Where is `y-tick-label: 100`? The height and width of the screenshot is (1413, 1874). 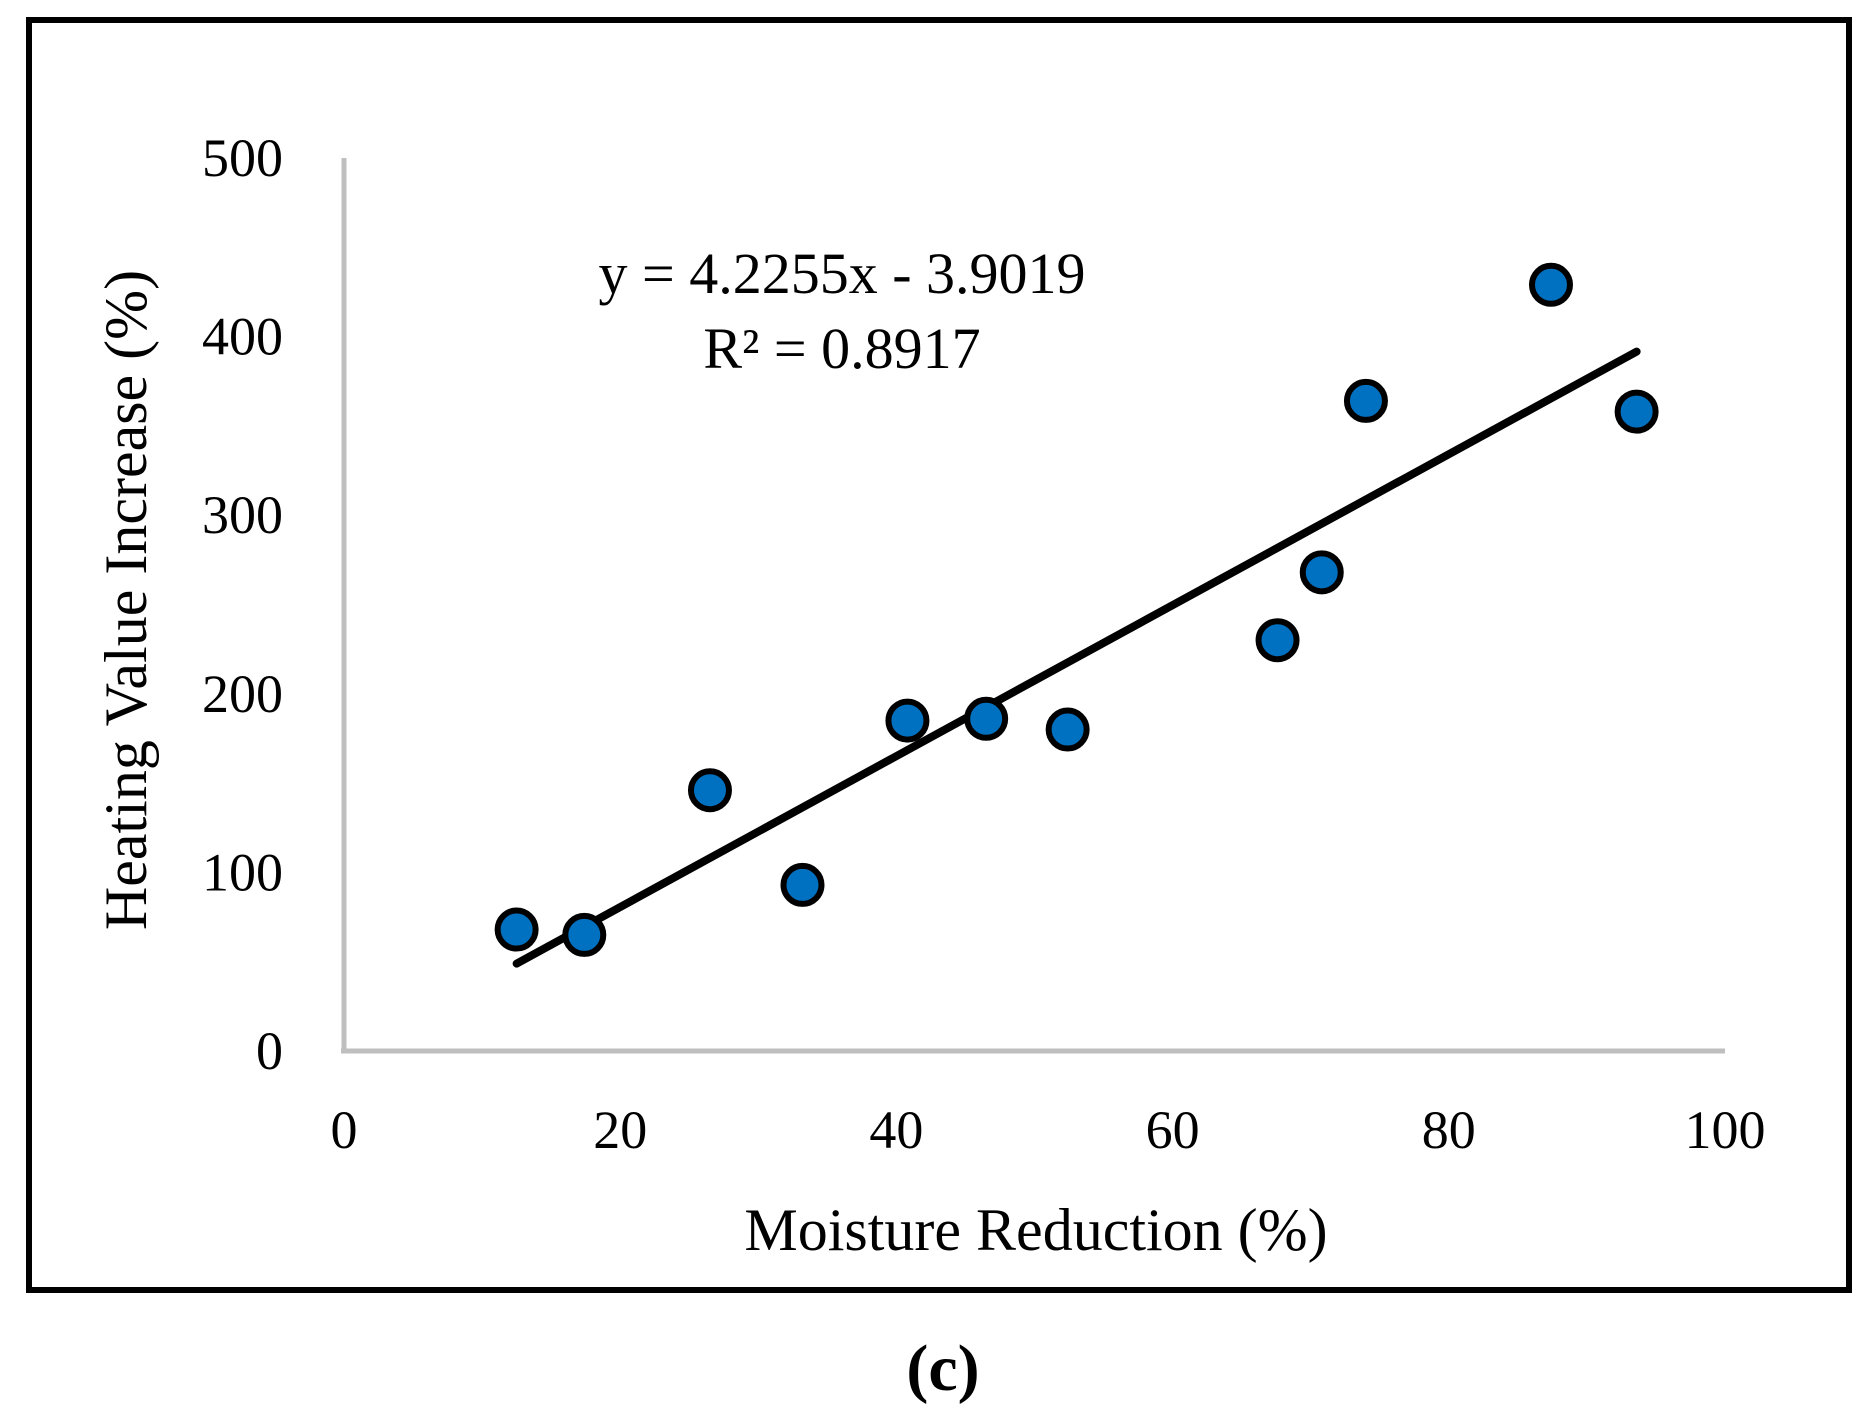
y-tick-label: 100 is located at coordinates (242, 872).